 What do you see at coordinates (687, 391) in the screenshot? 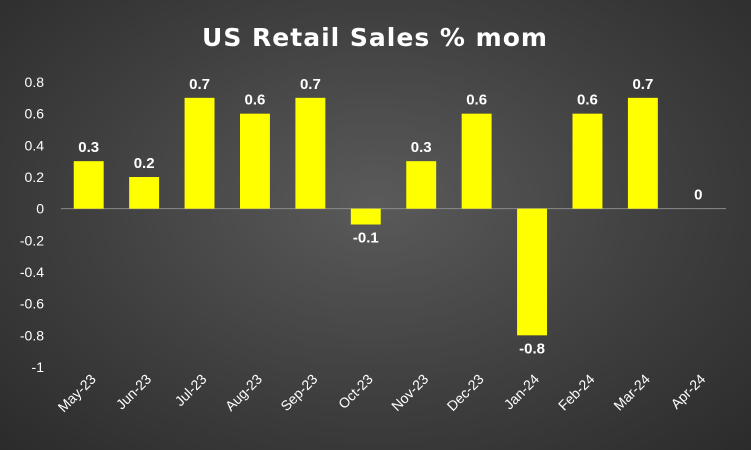
I see `x-tick-label: Apr-24` at bounding box center [687, 391].